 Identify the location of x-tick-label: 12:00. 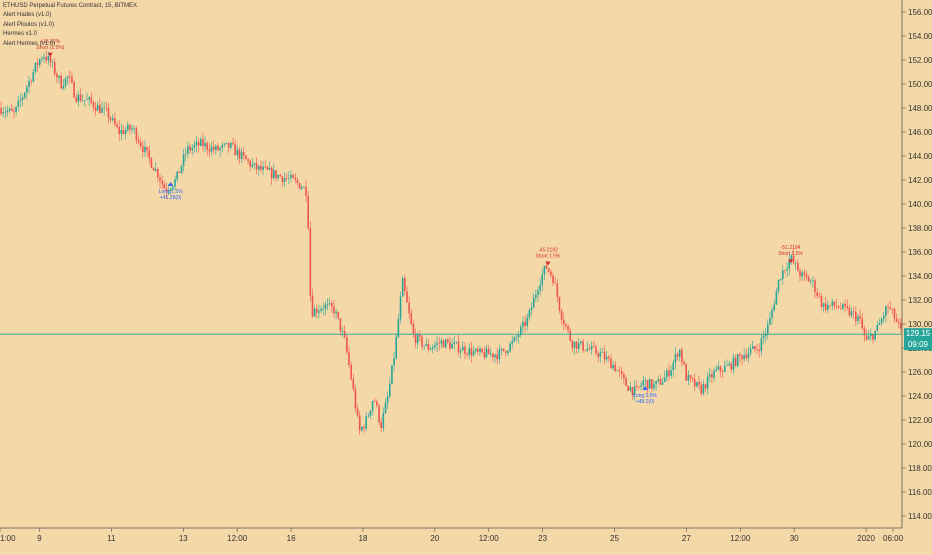
(489, 538).